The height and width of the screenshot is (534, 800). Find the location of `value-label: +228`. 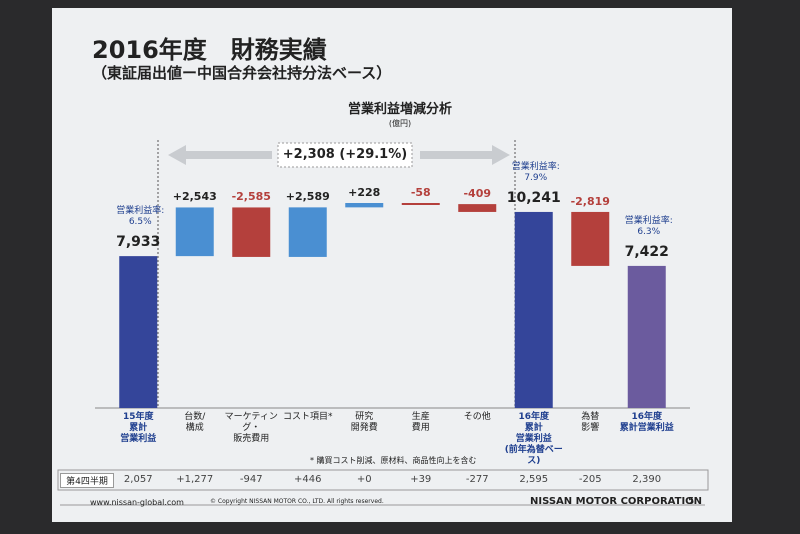

value-label: +228 is located at coordinates (364, 192).